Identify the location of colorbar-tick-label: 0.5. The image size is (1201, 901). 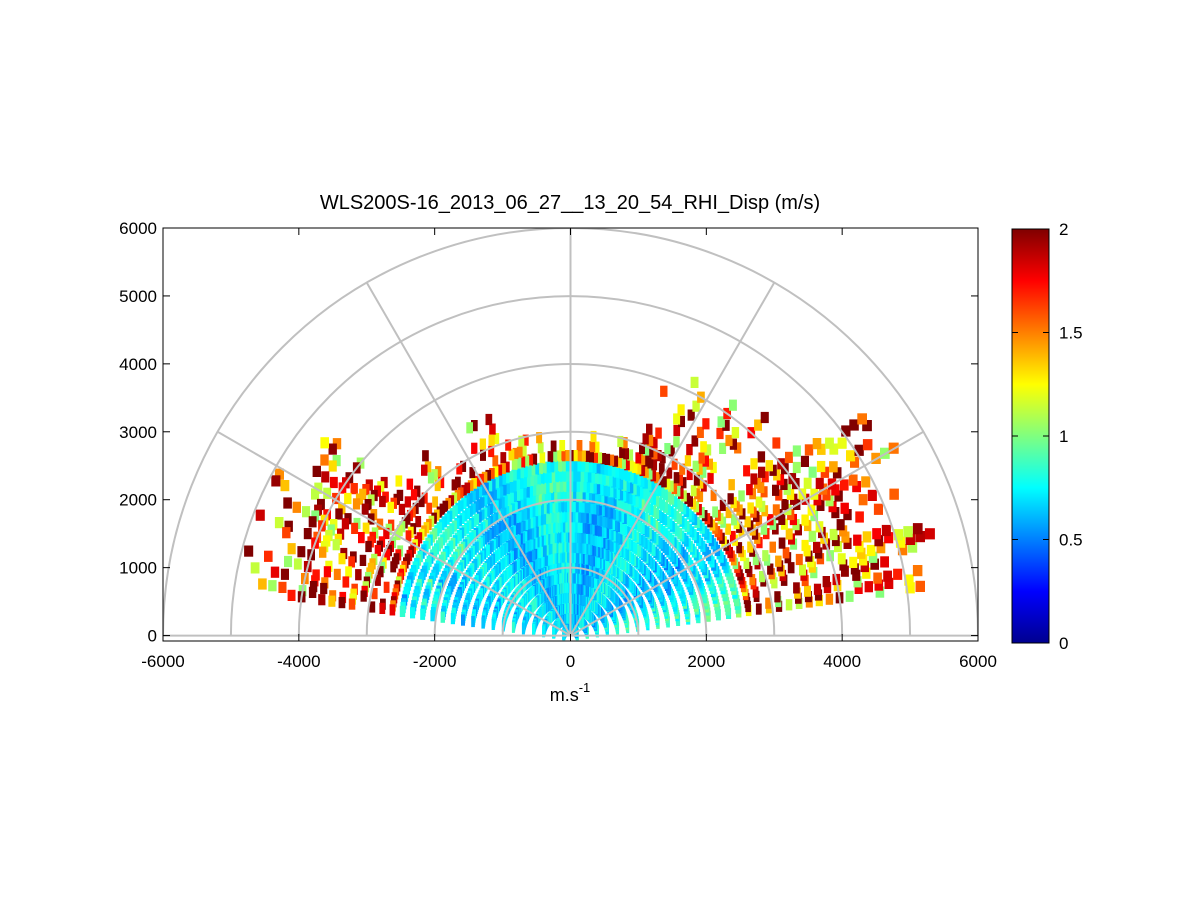
(1071, 540).